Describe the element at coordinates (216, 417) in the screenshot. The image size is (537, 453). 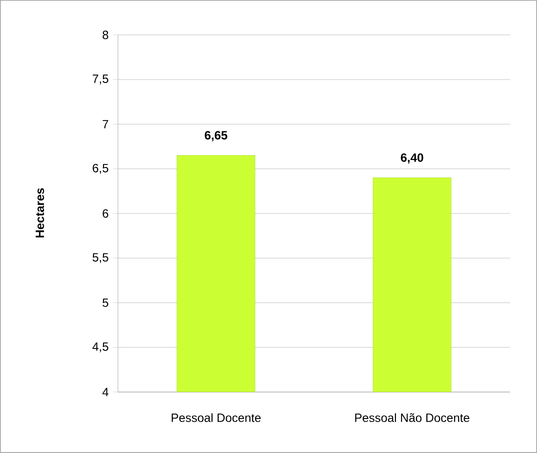
I see `x-tick-label: Pessoal Docente` at that location.